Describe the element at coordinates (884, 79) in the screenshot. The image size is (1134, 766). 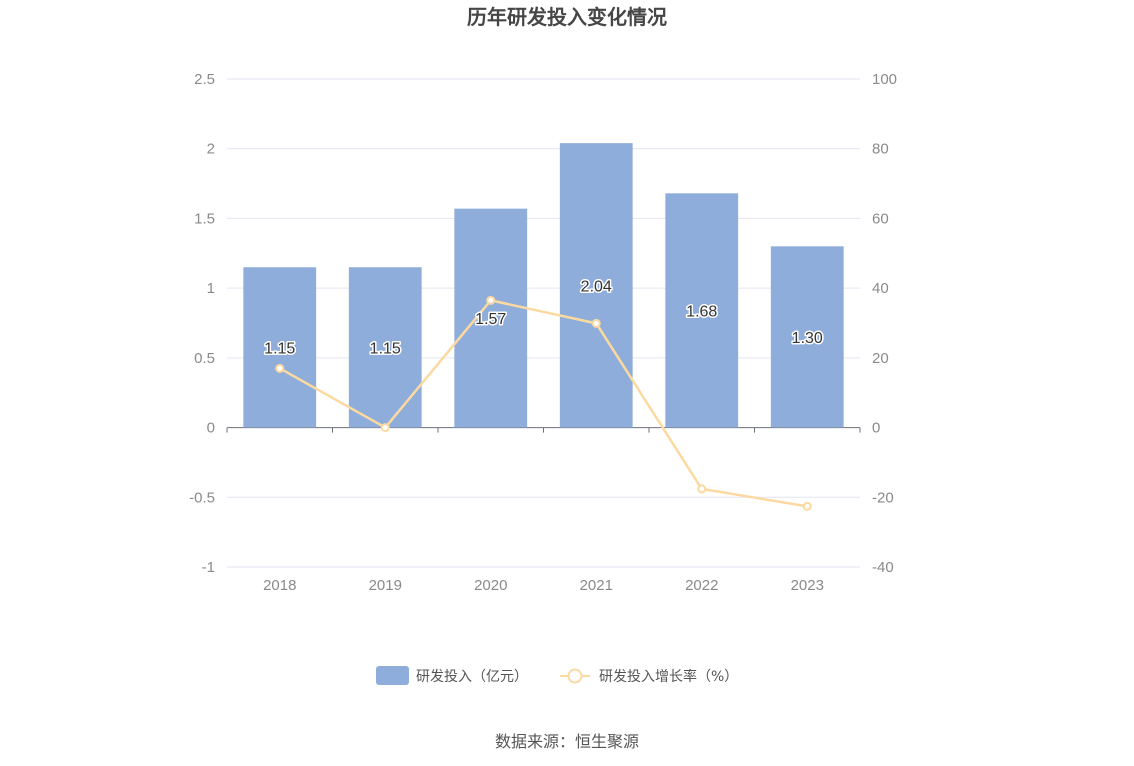
I see `y-right-tick-label: 100` at that location.